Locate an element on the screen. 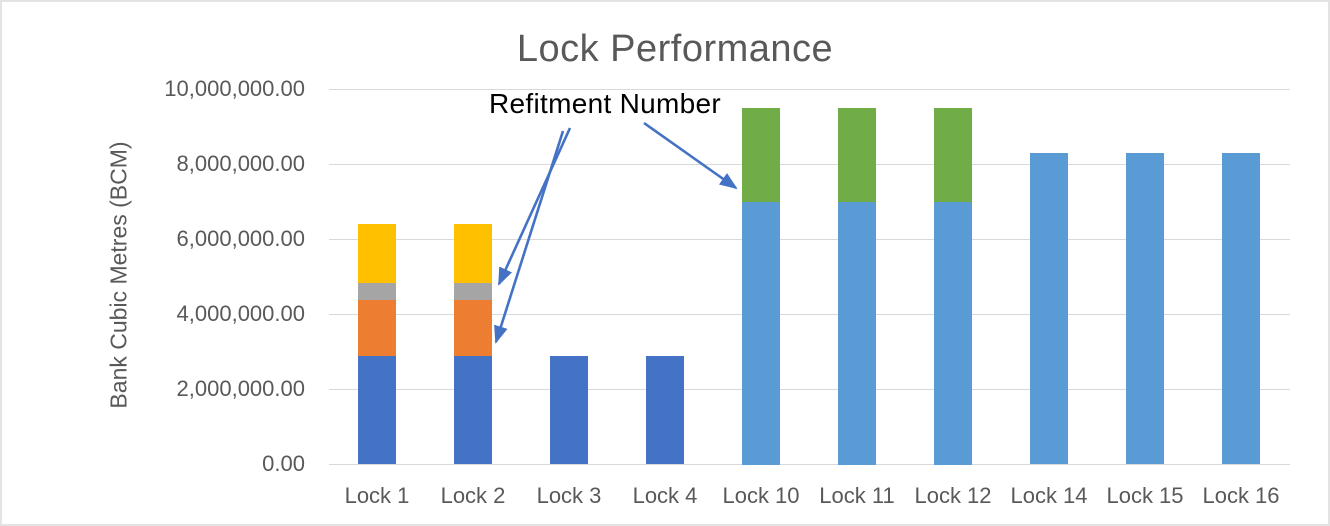 The height and width of the screenshot is (526, 1330). x-axis-label-lock-1: Lock 1 is located at coordinates (377, 495).